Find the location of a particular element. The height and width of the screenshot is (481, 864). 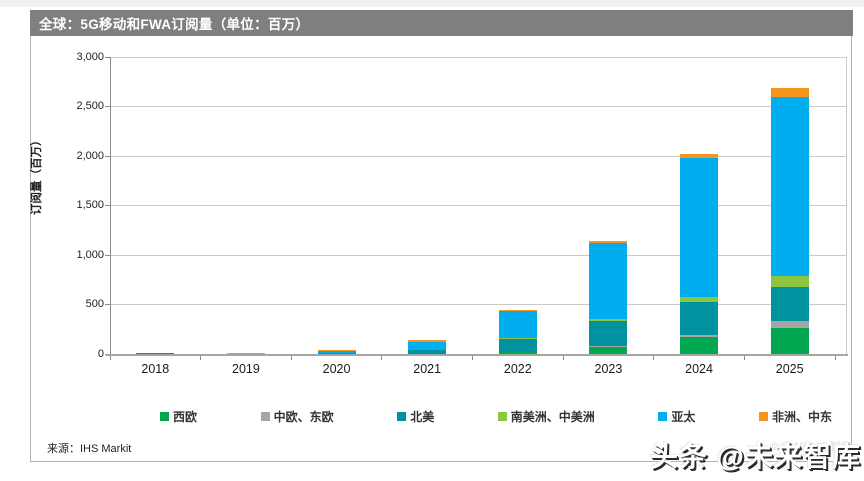

chart-title: 全球：5G移动和FWA订阅量（单位：百万） is located at coordinates (174, 24).